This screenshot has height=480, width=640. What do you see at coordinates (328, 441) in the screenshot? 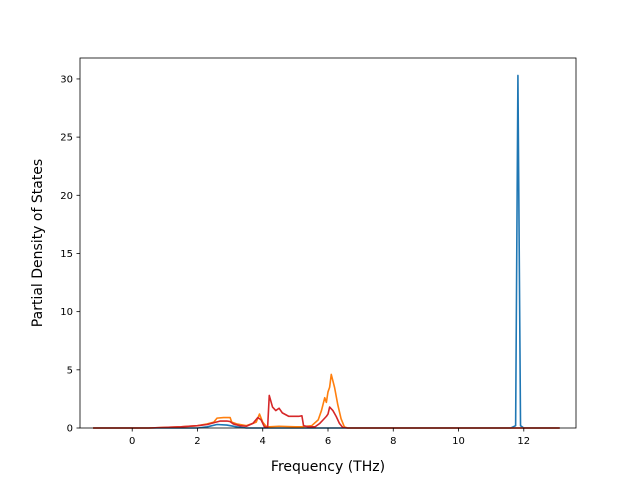
I see `x-tick-label: 6` at bounding box center [328, 441].